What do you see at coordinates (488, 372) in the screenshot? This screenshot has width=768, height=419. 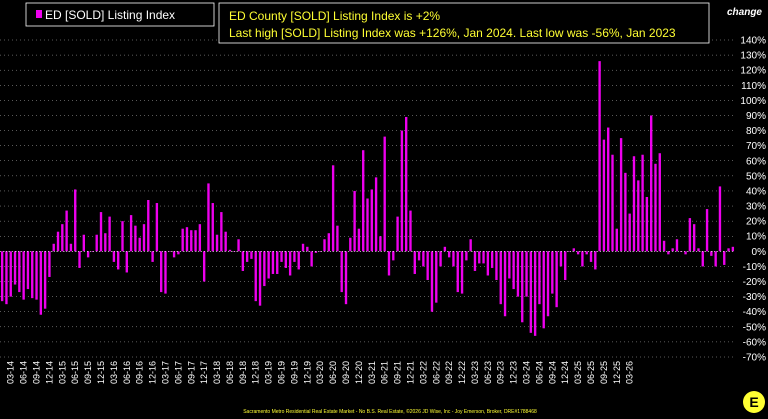 I see `x-tick-label: 06-23` at bounding box center [488, 372].